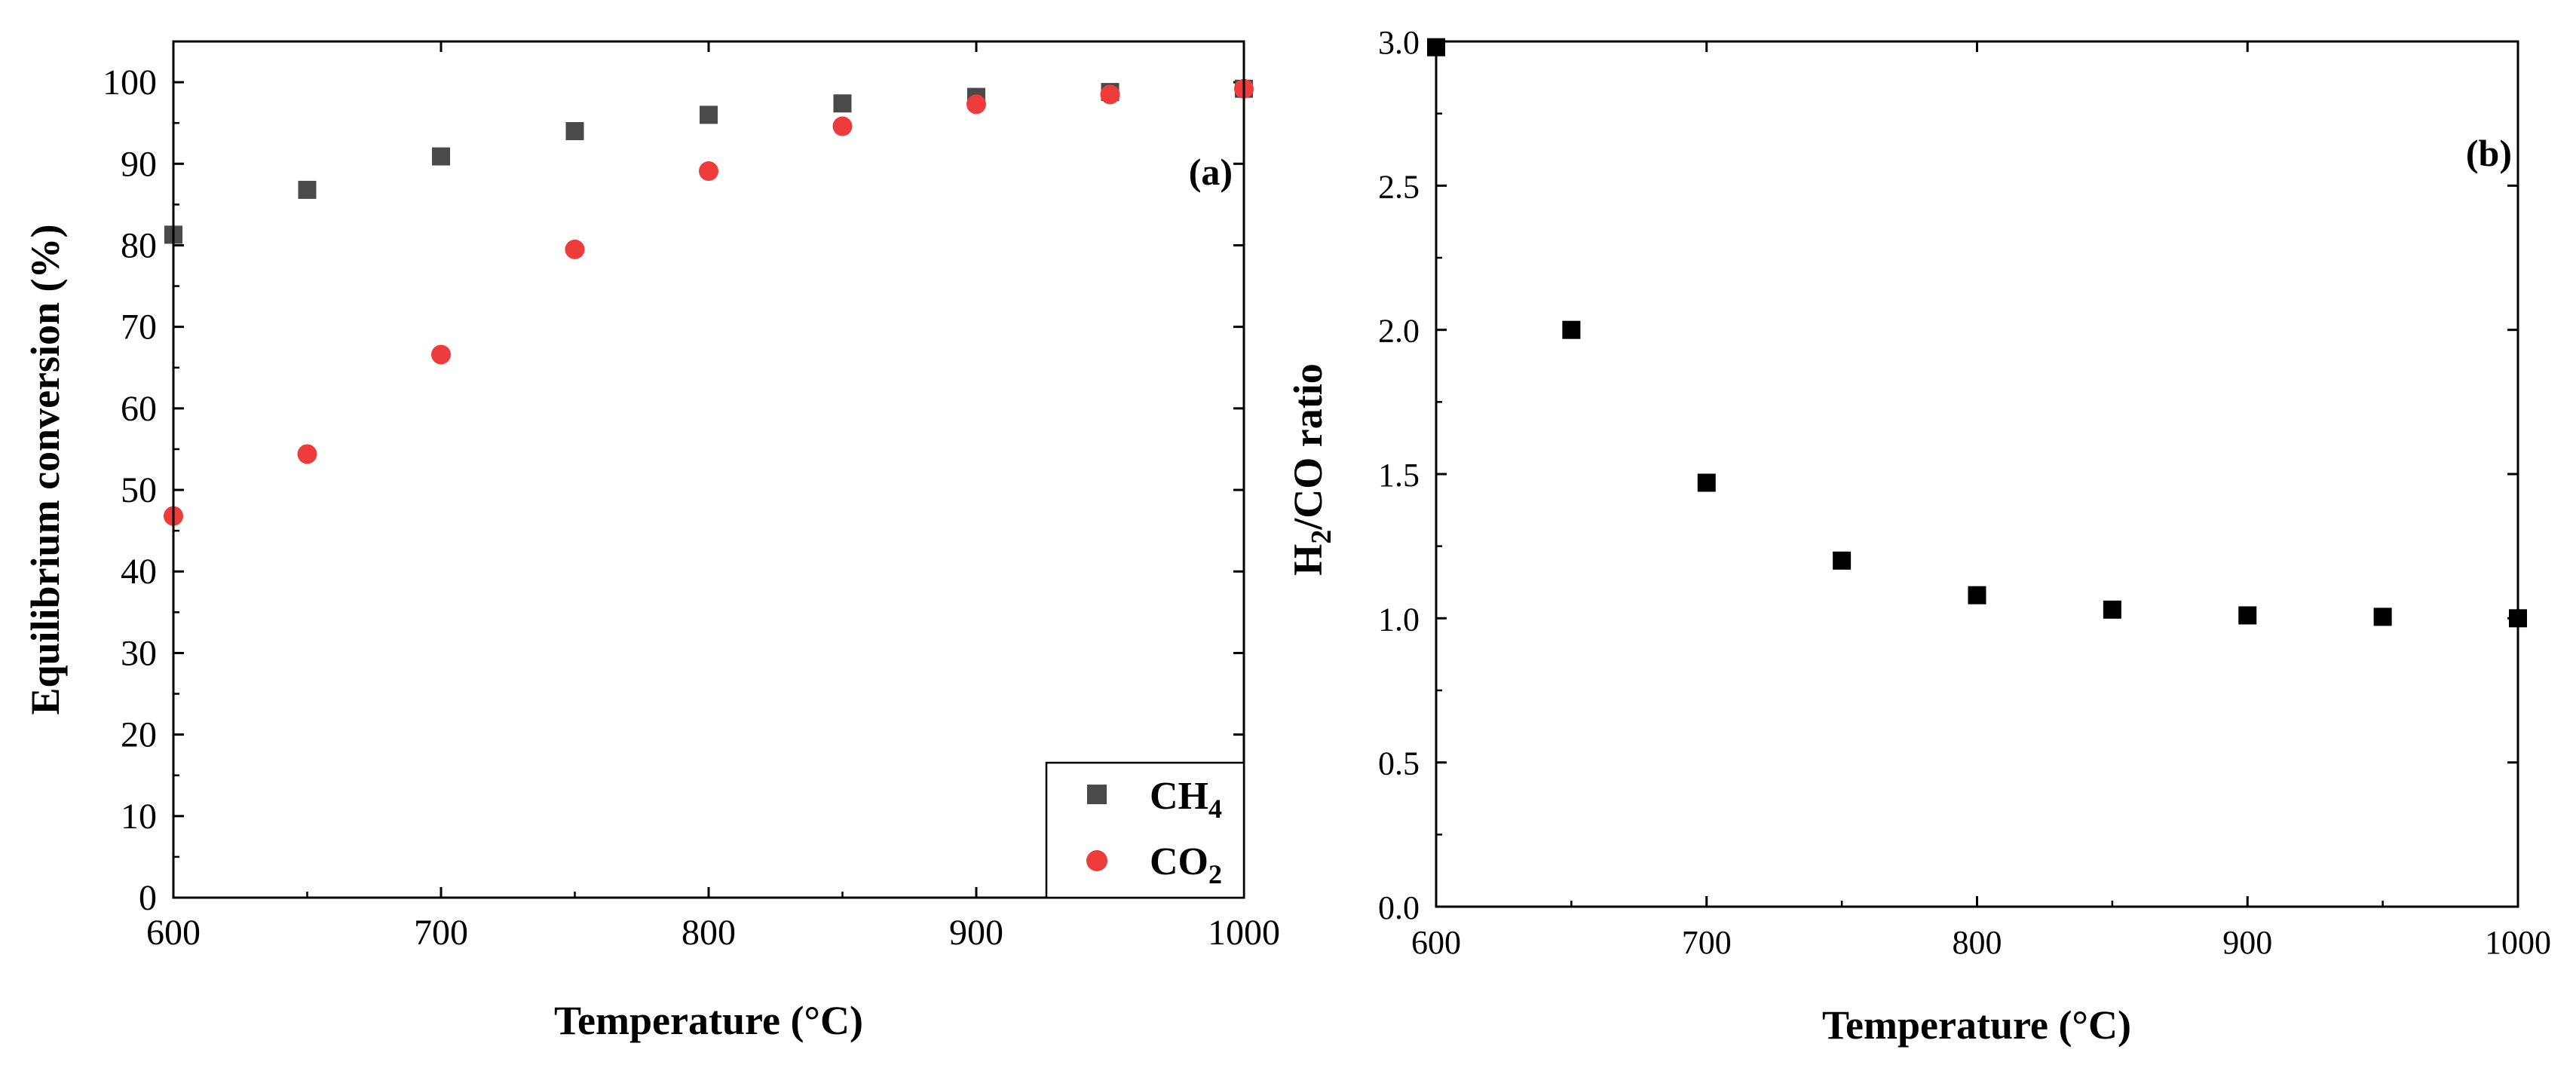  Describe the element at coordinates (2518, 942) in the screenshot. I see `x-tick-label-b: 1000` at that location.